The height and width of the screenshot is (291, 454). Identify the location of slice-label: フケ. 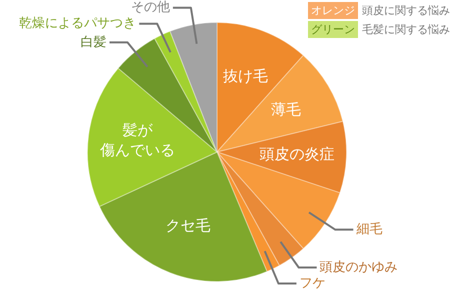
(312, 283).